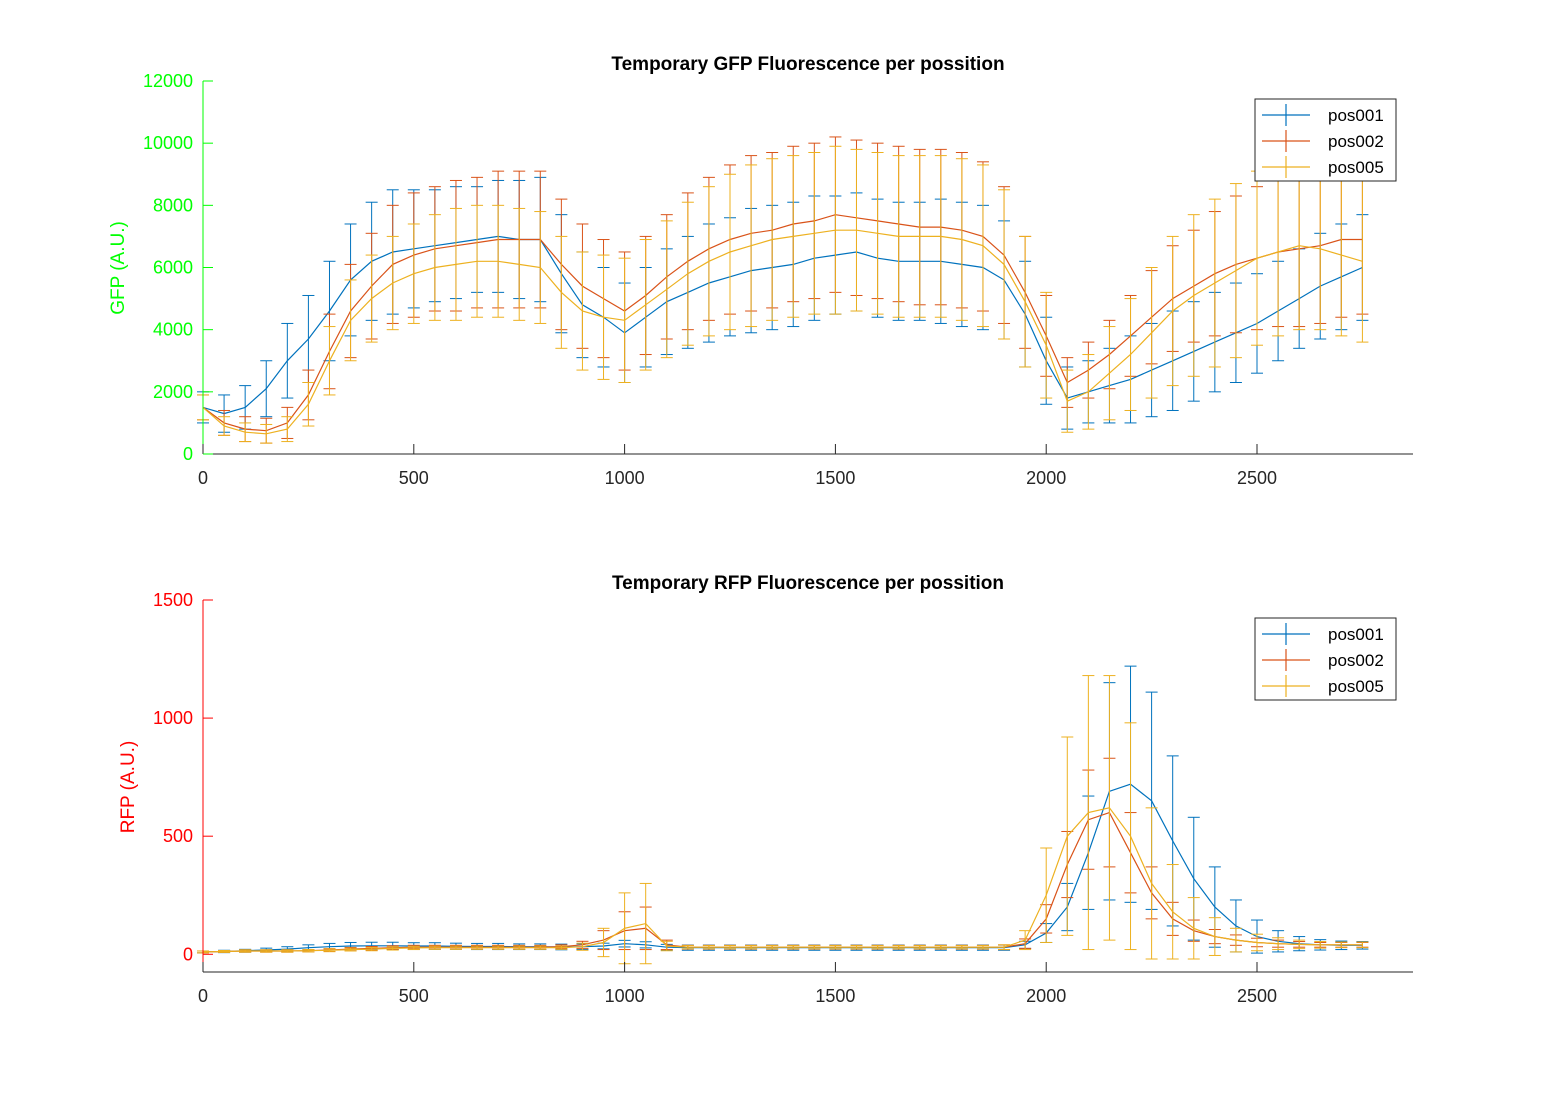 Image resolution: width=1563 pixels, height=1094 pixels. I want to click on rfp-legend-item-pos001: pos001, so click(1323, 634).